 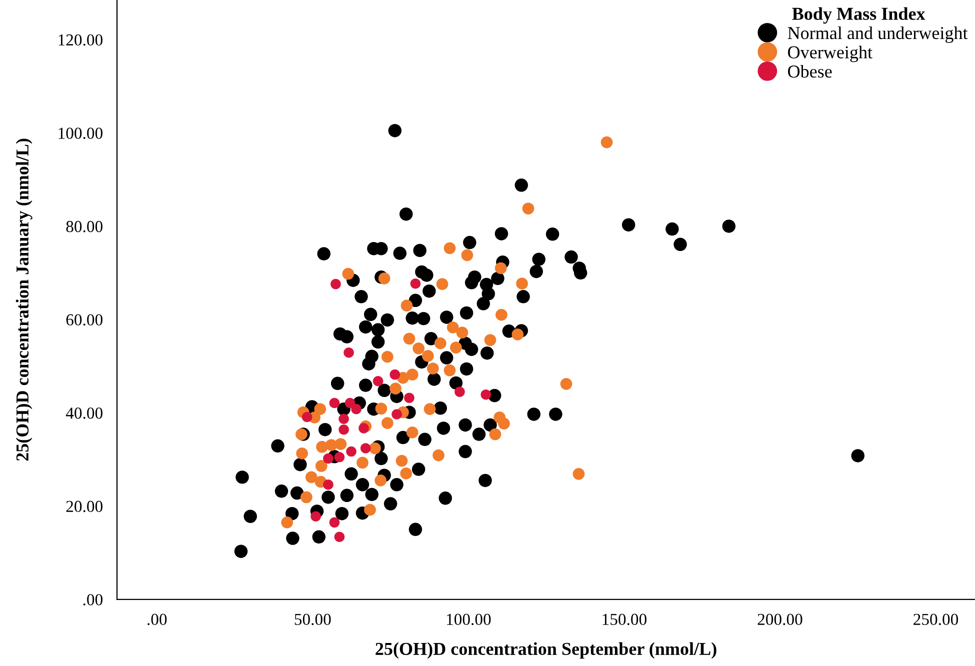 I want to click on legend-title: Body Mass Index, so click(x=859, y=15).